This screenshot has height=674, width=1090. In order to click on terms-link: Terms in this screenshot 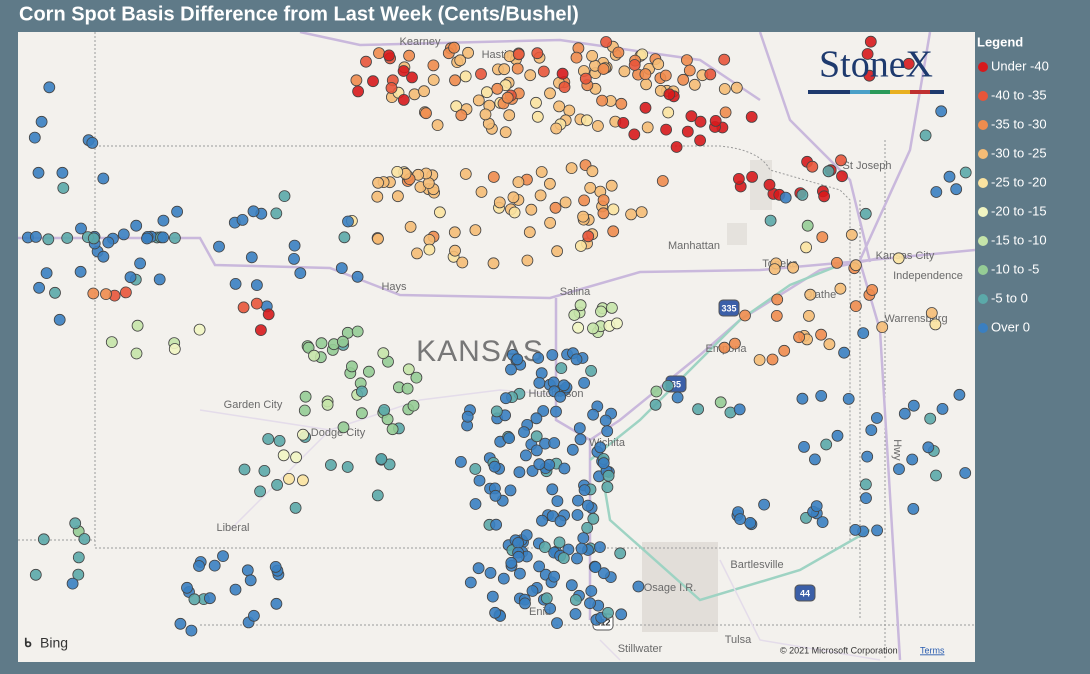, I will do `click(932, 650)`.